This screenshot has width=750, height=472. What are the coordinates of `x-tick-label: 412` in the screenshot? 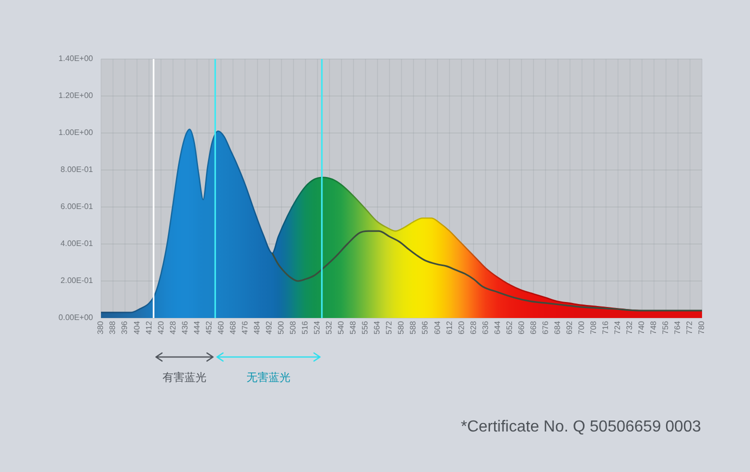 It's located at (149, 327).